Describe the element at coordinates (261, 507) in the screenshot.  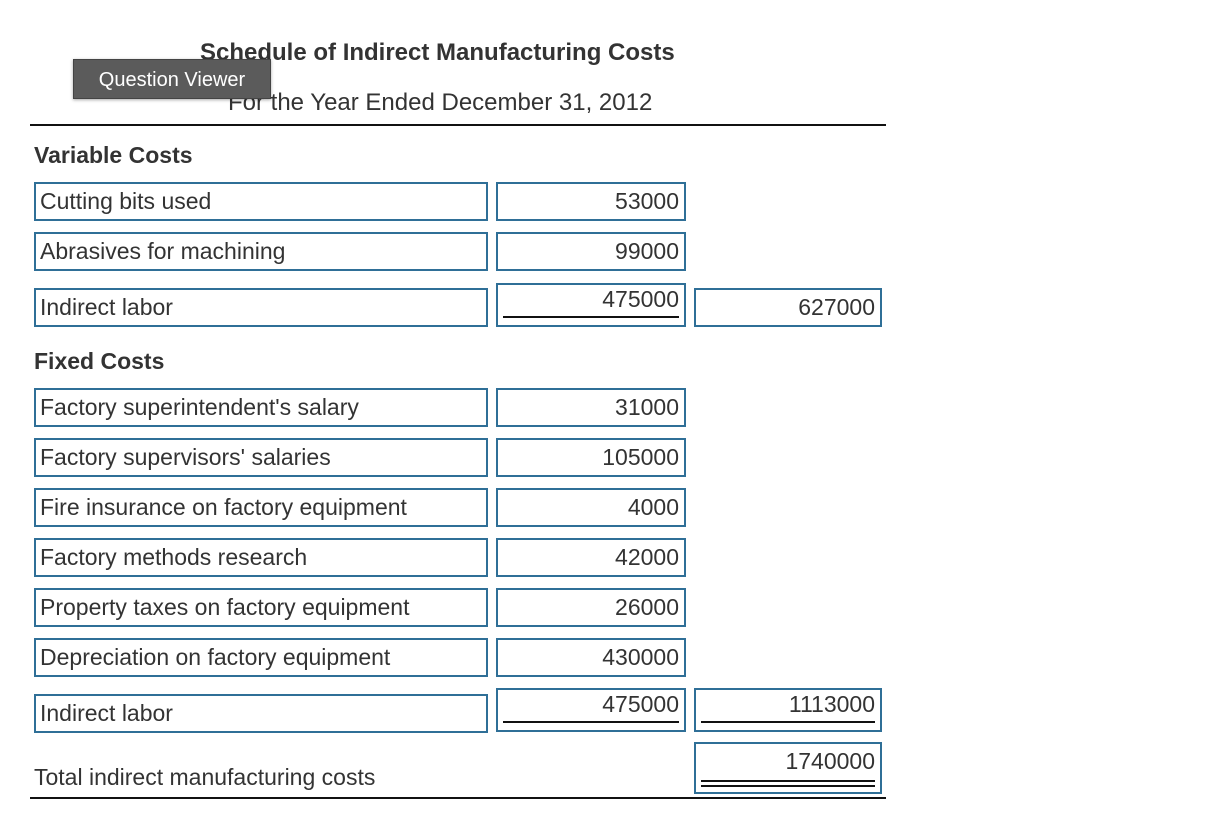
I see `fixed-row-label-3: Fire insurance on factory equipment` at that location.